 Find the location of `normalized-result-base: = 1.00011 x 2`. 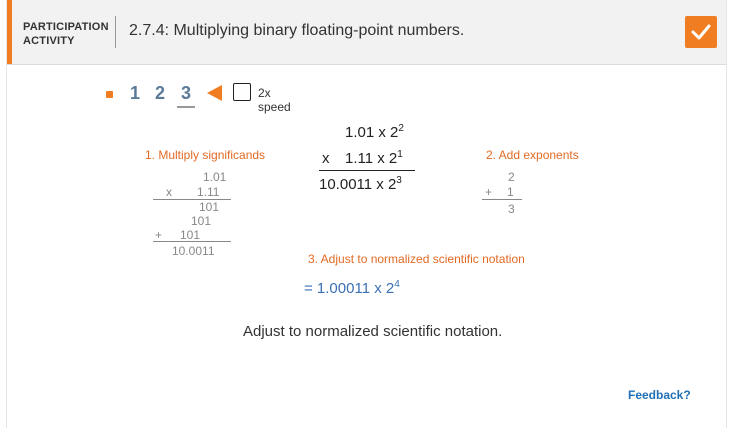

normalized-result-base: = 1.00011 x 2 is located at coordinates (349, 288).